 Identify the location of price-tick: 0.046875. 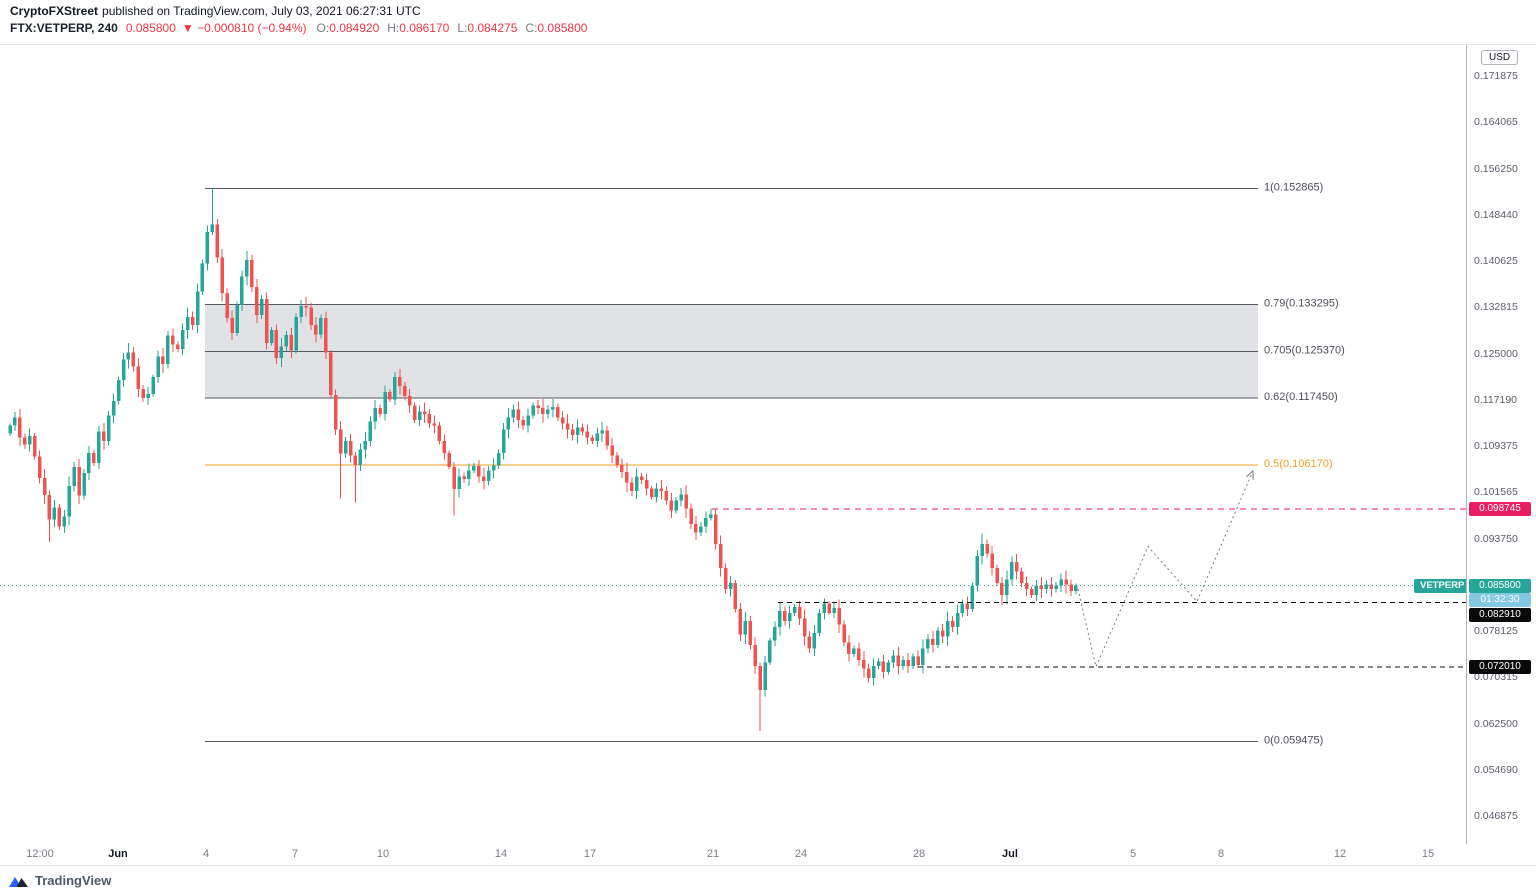
(1496, 816).